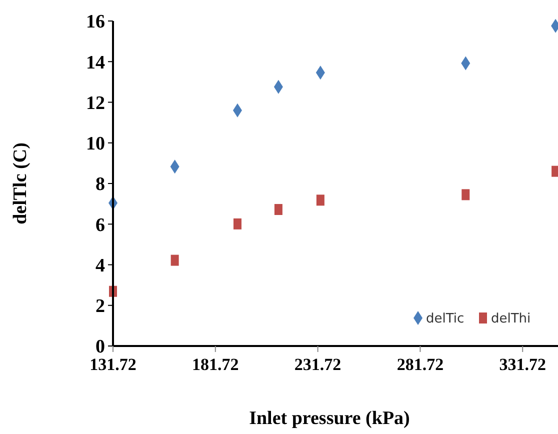  I want to click on x-tick-label: 231.72, so click(318, 364).